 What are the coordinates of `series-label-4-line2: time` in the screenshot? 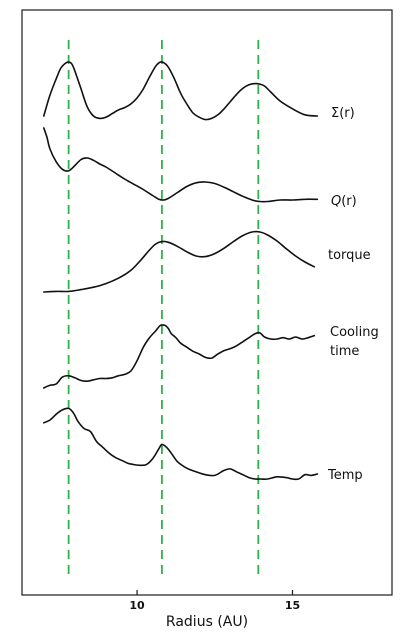 It's located at (344, 351).